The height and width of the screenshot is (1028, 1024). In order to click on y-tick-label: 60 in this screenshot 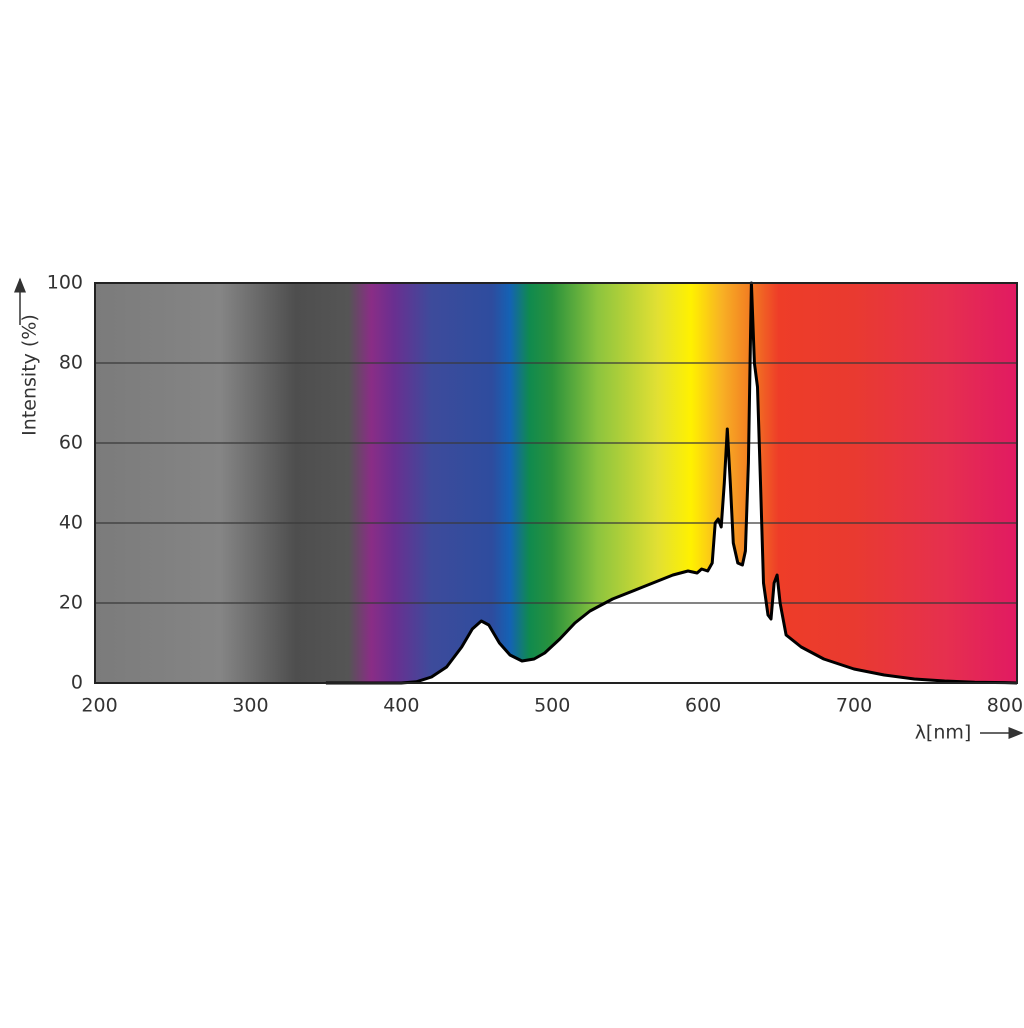, I will do `click(71, 443)`.